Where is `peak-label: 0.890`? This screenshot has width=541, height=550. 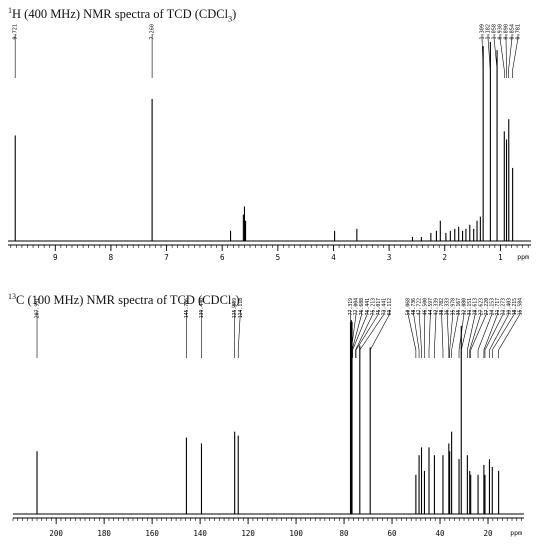 peak-label: 0.890 is located at coordinates (507, 32).